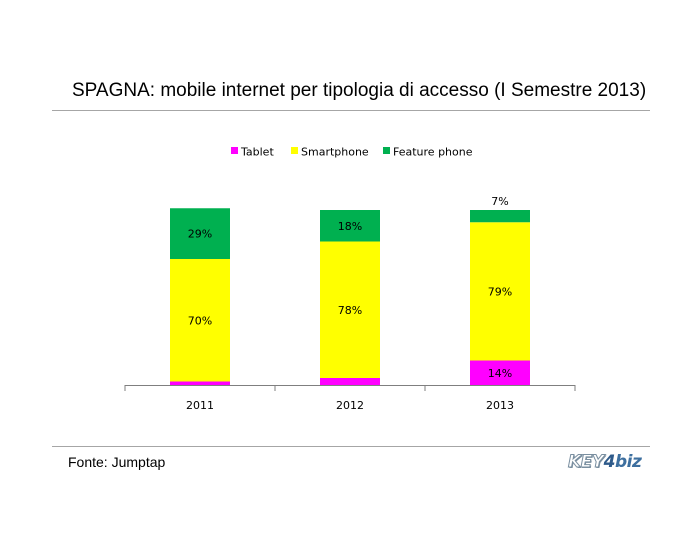 The width and height of the screenshot is (700, 550). Describe the element at coordinates (500, 405) in the screenshot. I see `x-tick-label-2013: 2013` at that location.